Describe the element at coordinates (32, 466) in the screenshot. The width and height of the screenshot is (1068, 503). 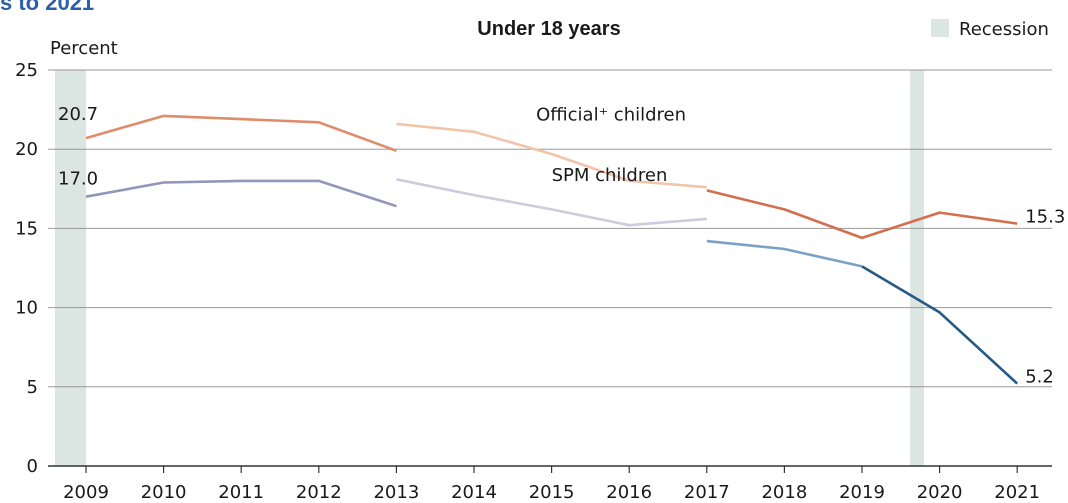
I see `y-tick-label: 0` at that location.